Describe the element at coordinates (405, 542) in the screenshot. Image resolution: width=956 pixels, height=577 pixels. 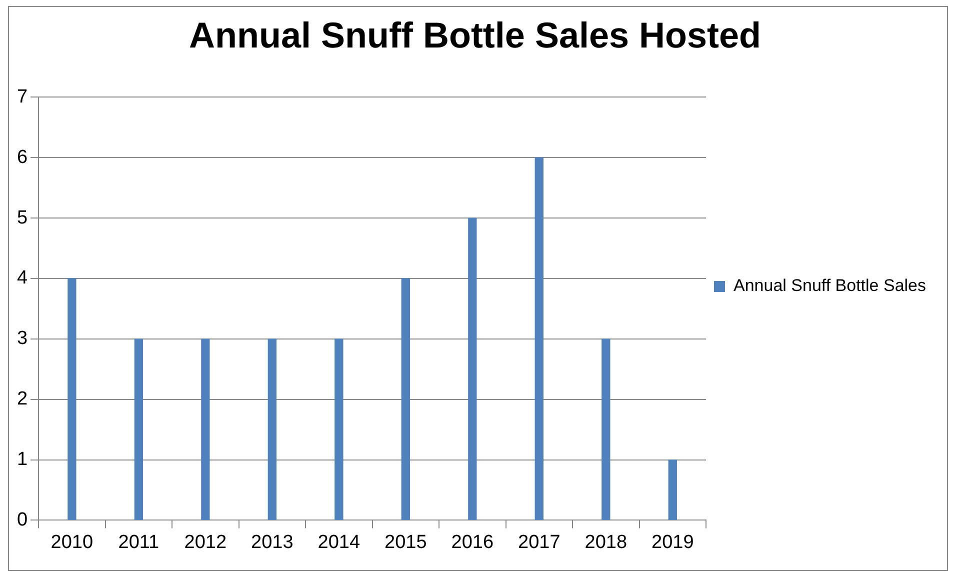
I see `x-tick-label: 2015` at that location.